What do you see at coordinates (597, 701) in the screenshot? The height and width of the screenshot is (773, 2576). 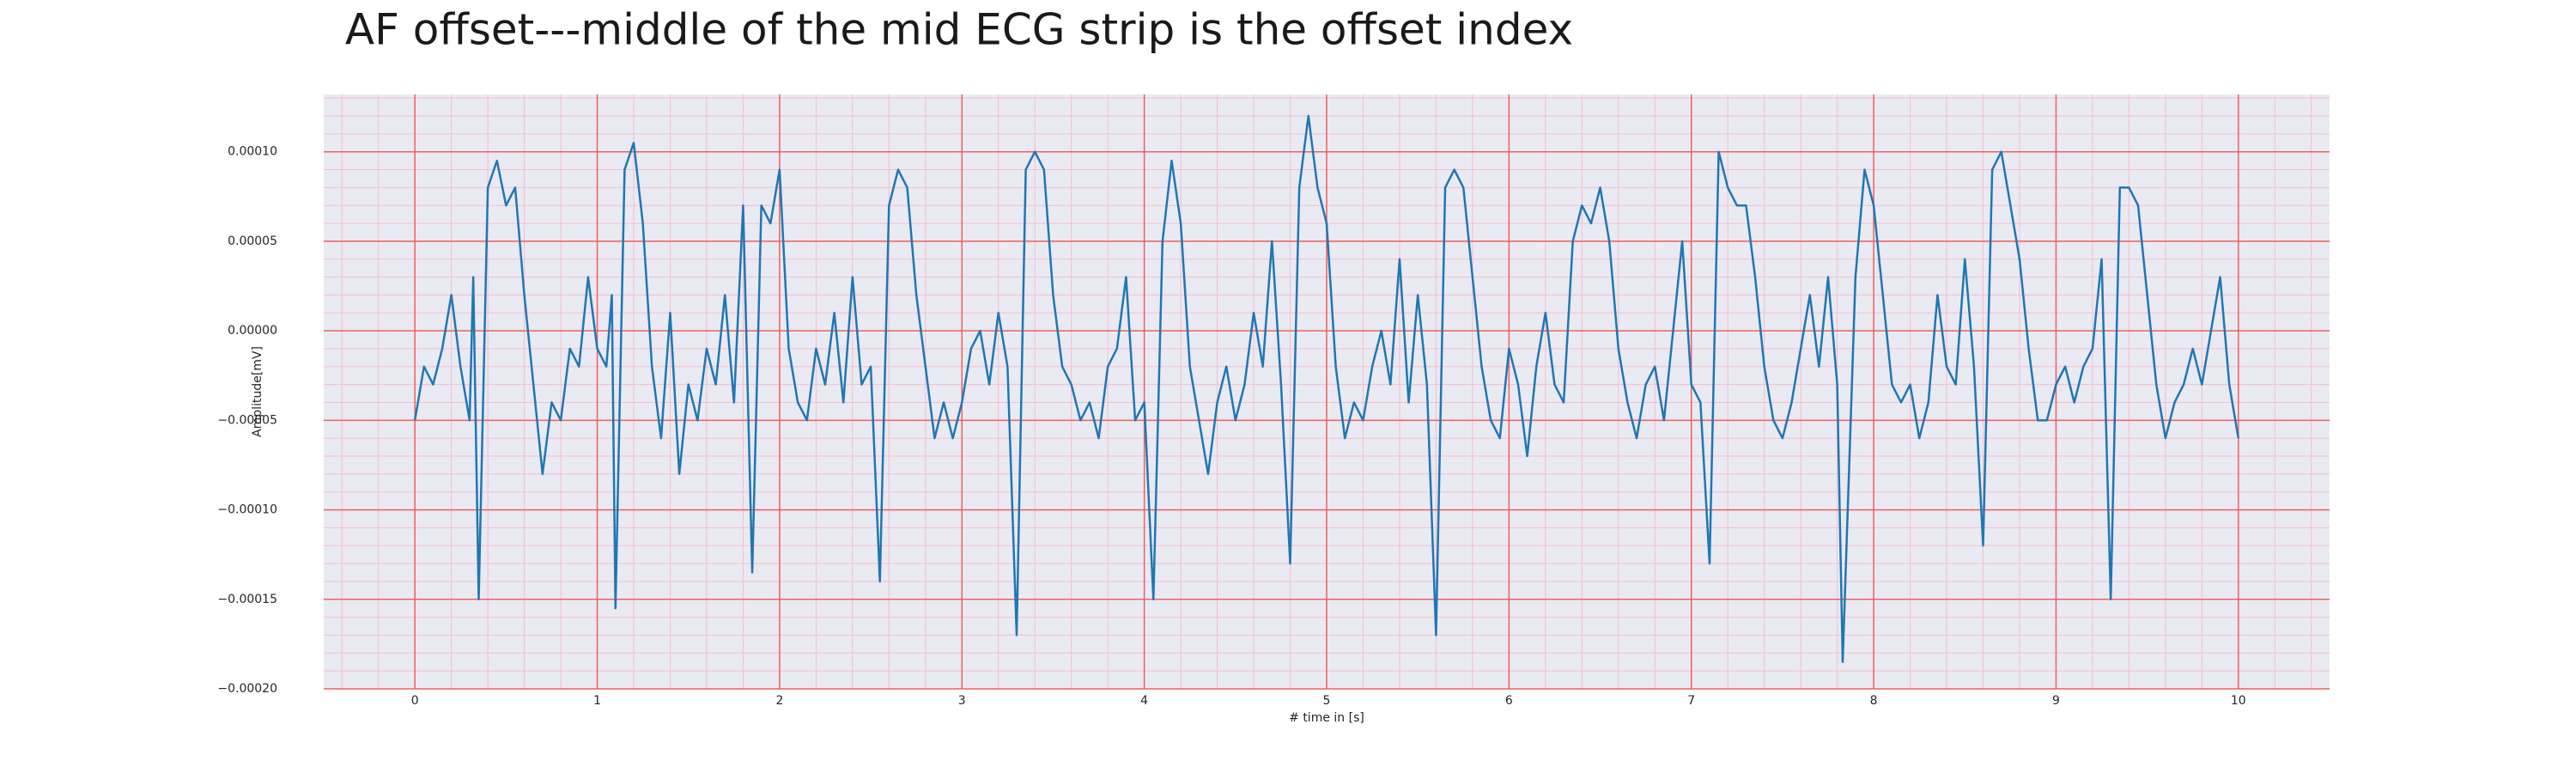 I see `x-tick-label: 1` at bounding box center [597, 701].